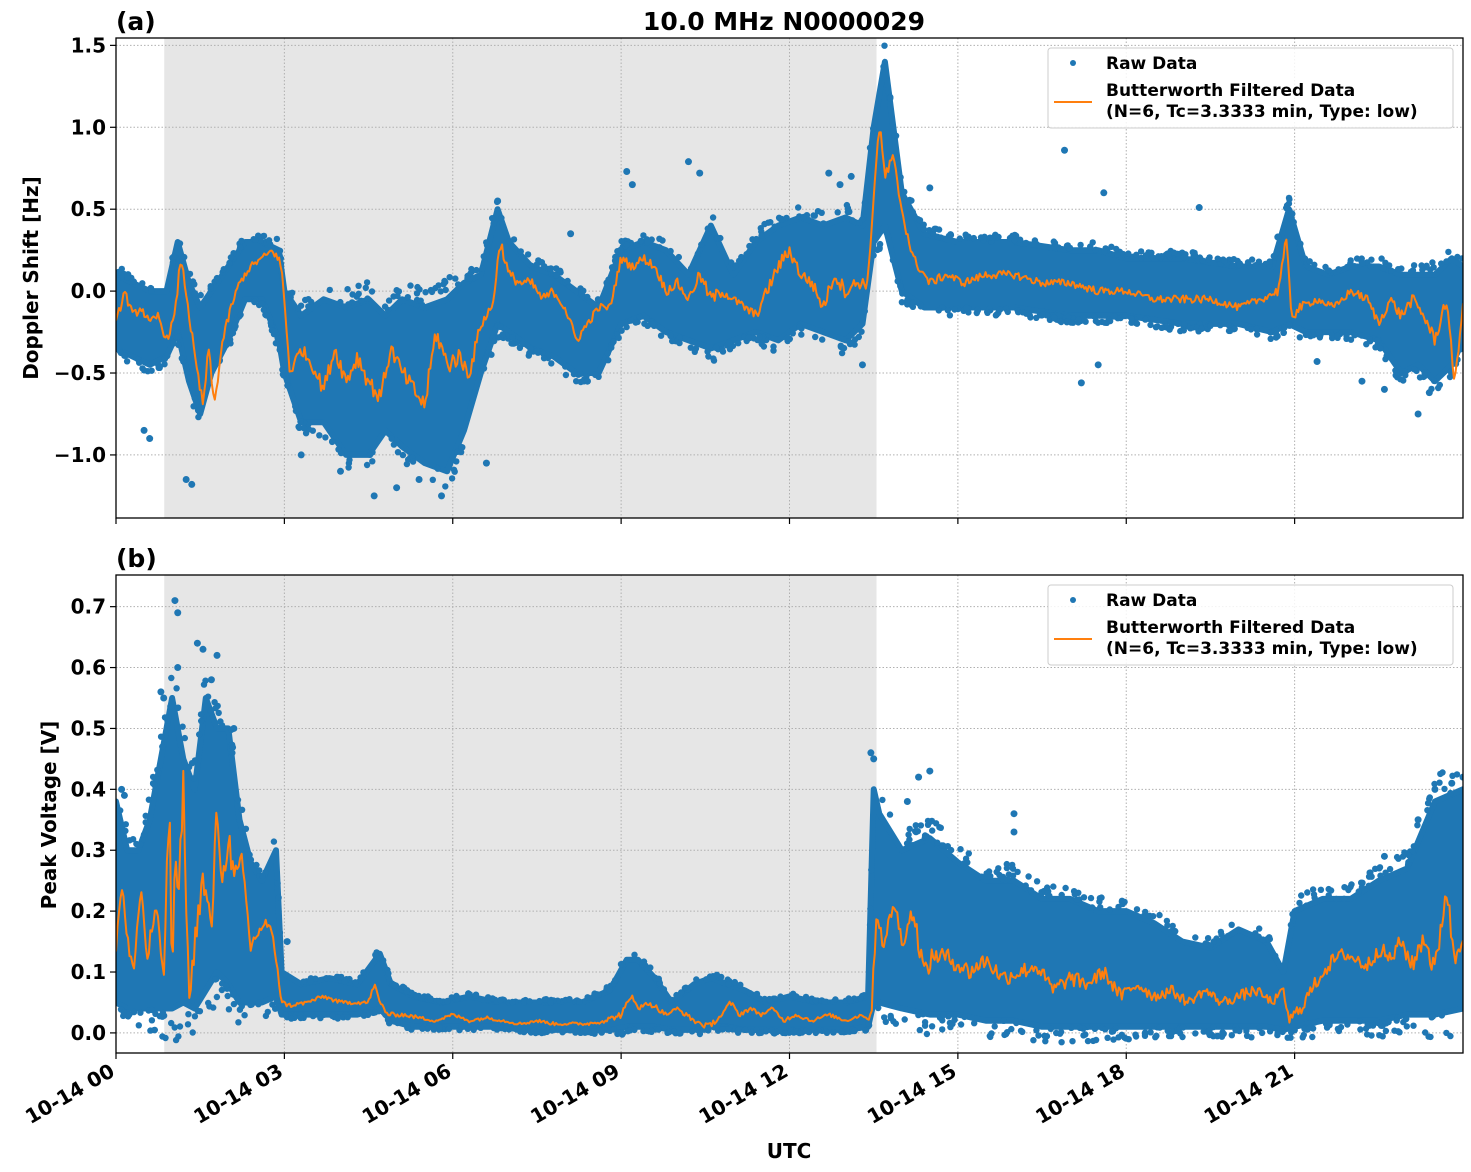  I want to click on y-tick-label: −0.5, so click(80, 373).